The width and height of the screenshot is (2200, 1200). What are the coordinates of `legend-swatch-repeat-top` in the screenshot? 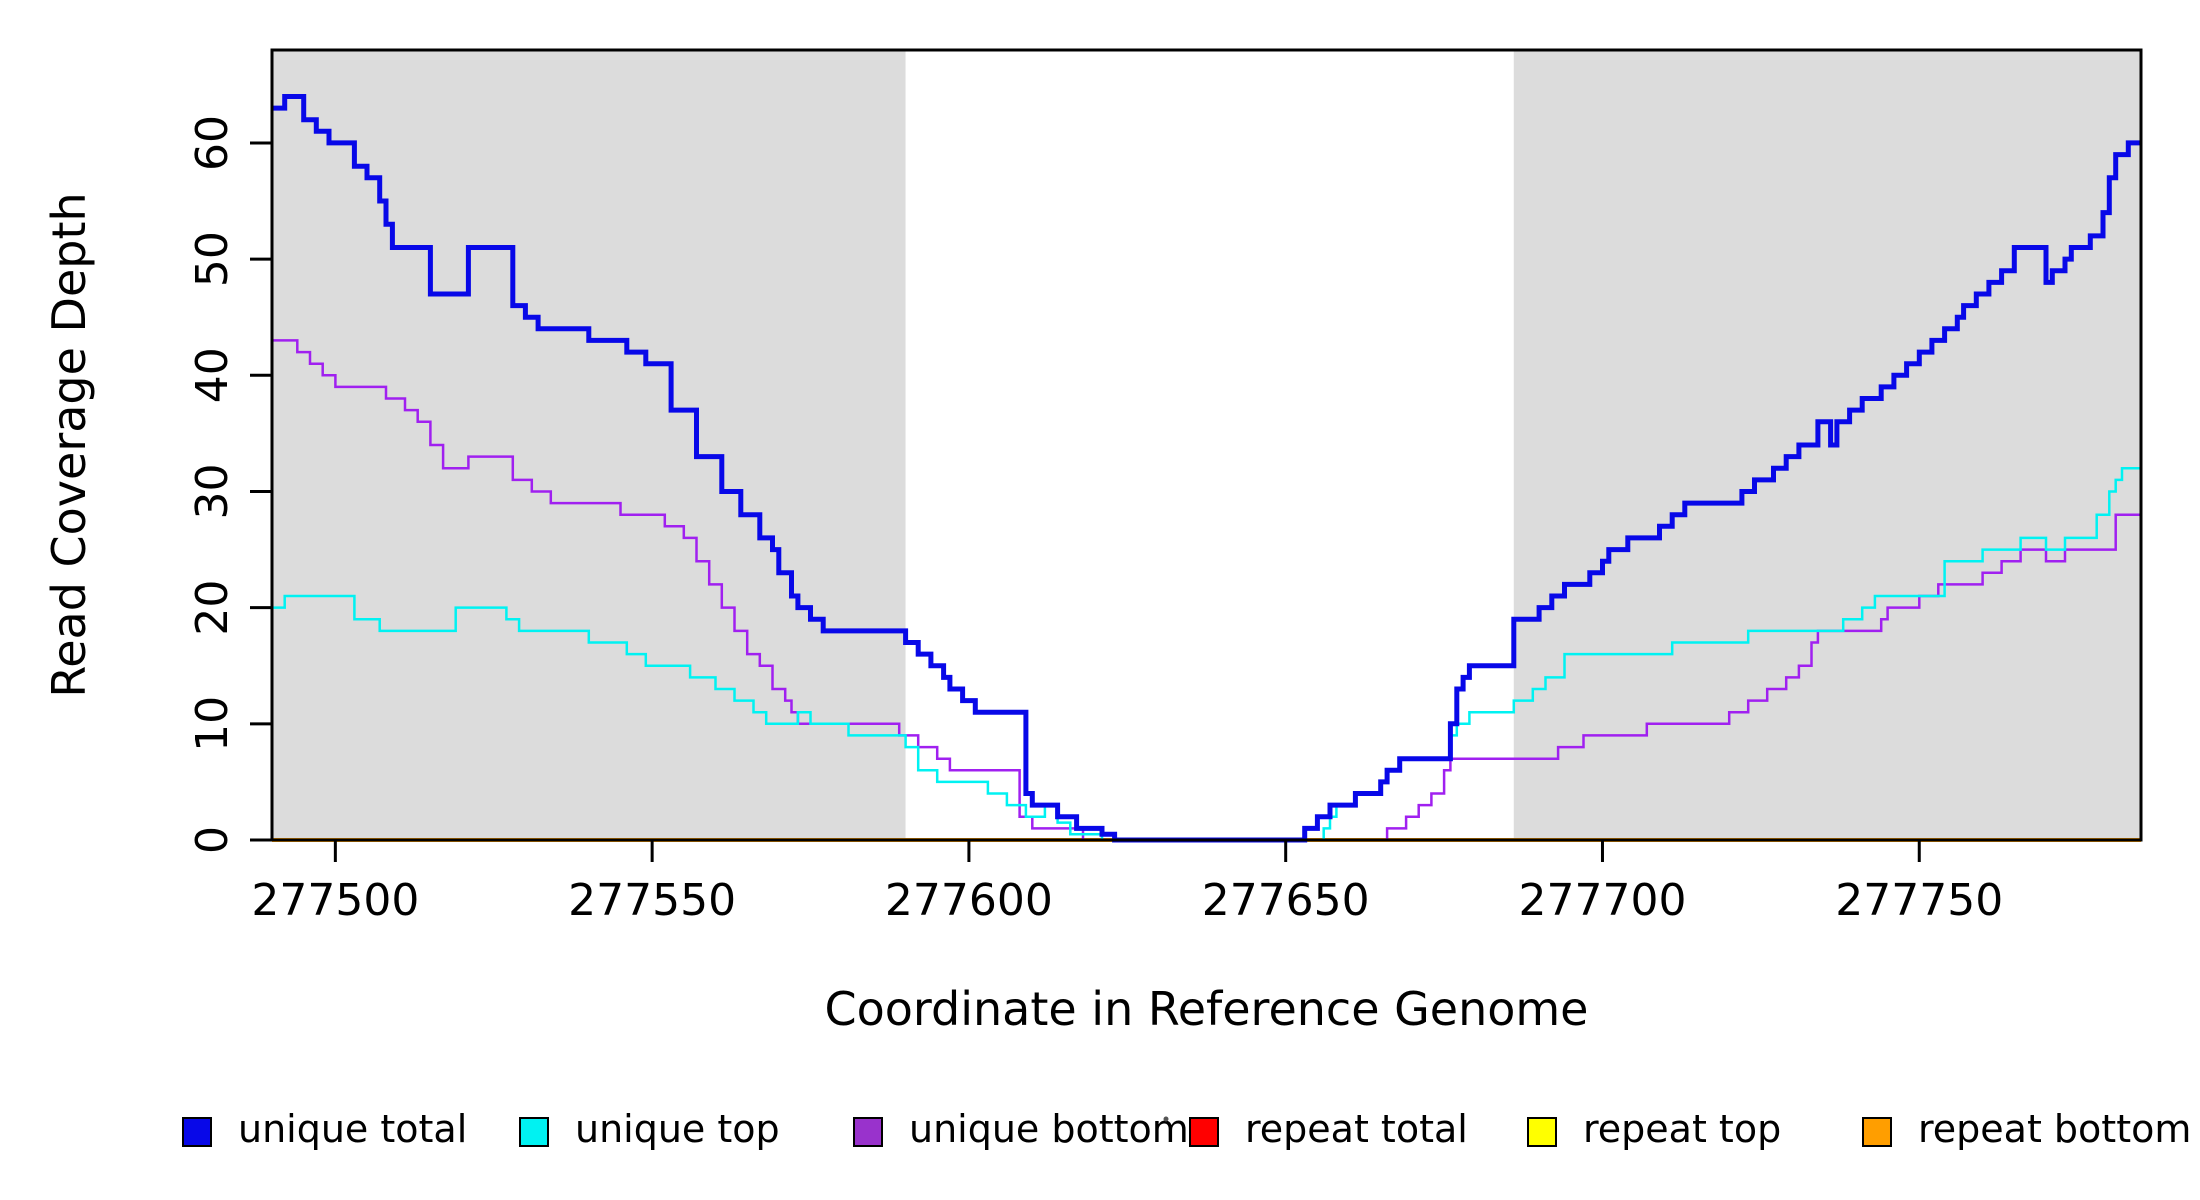 It's located at (1542, 1132).